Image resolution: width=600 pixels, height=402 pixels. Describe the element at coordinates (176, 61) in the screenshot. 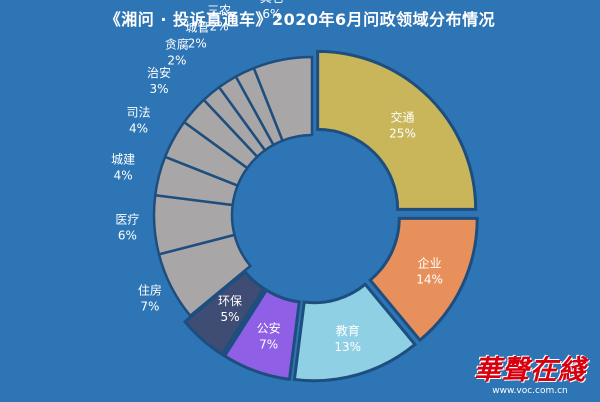

I see `slice-value-11: 2%` at that location.